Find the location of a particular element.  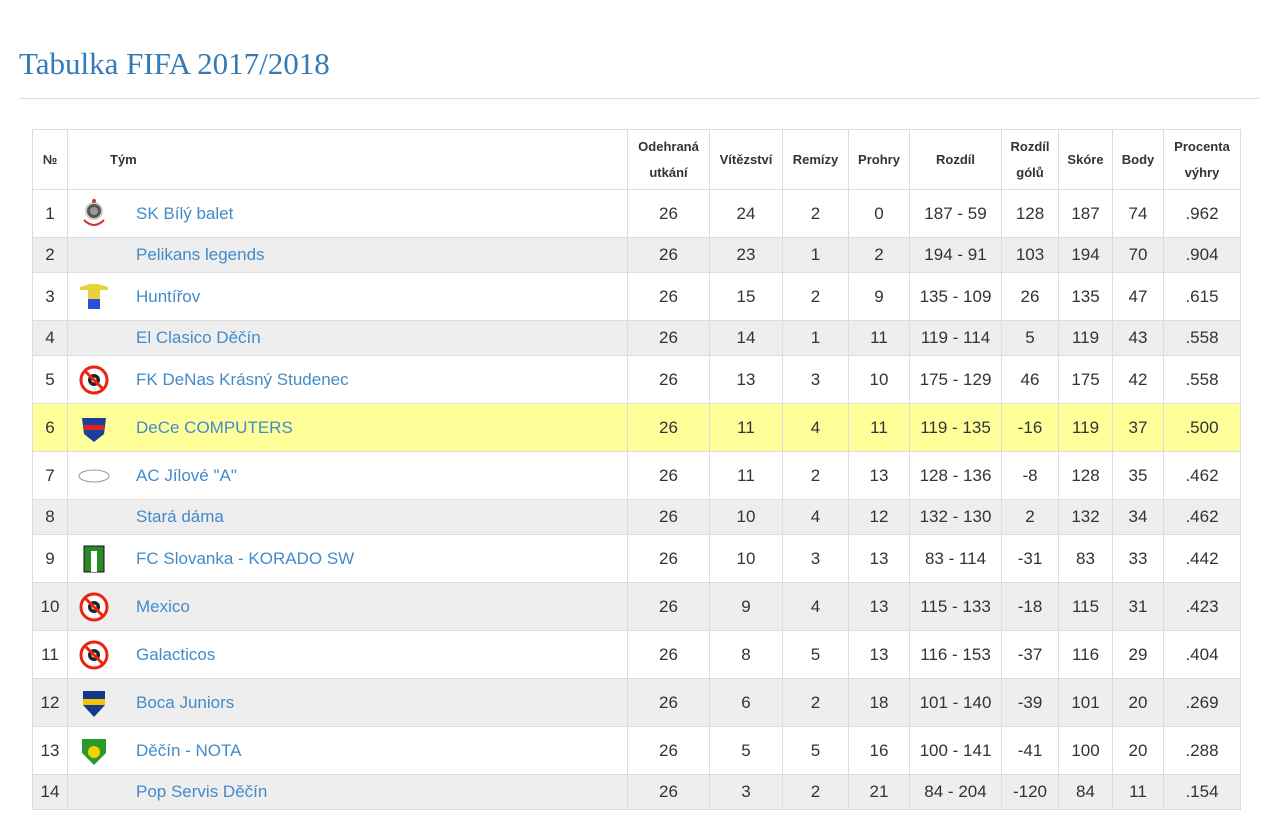

team-link: Galacticos is located at coordinates (176, 654).